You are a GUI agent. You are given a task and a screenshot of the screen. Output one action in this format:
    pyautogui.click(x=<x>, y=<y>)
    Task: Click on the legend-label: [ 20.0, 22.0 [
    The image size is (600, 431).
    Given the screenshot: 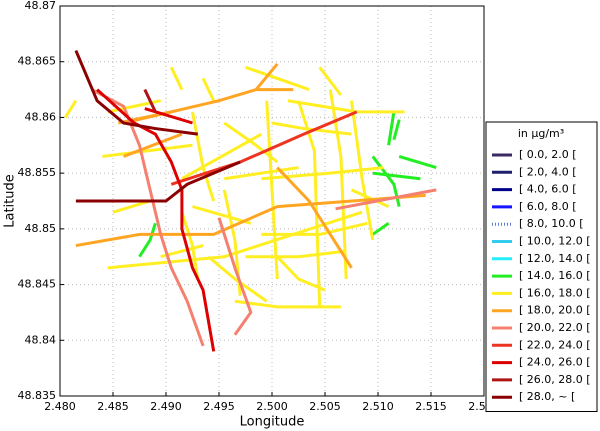 What is the action you would take?
    pyautogui.click(x=555, y=327)
    